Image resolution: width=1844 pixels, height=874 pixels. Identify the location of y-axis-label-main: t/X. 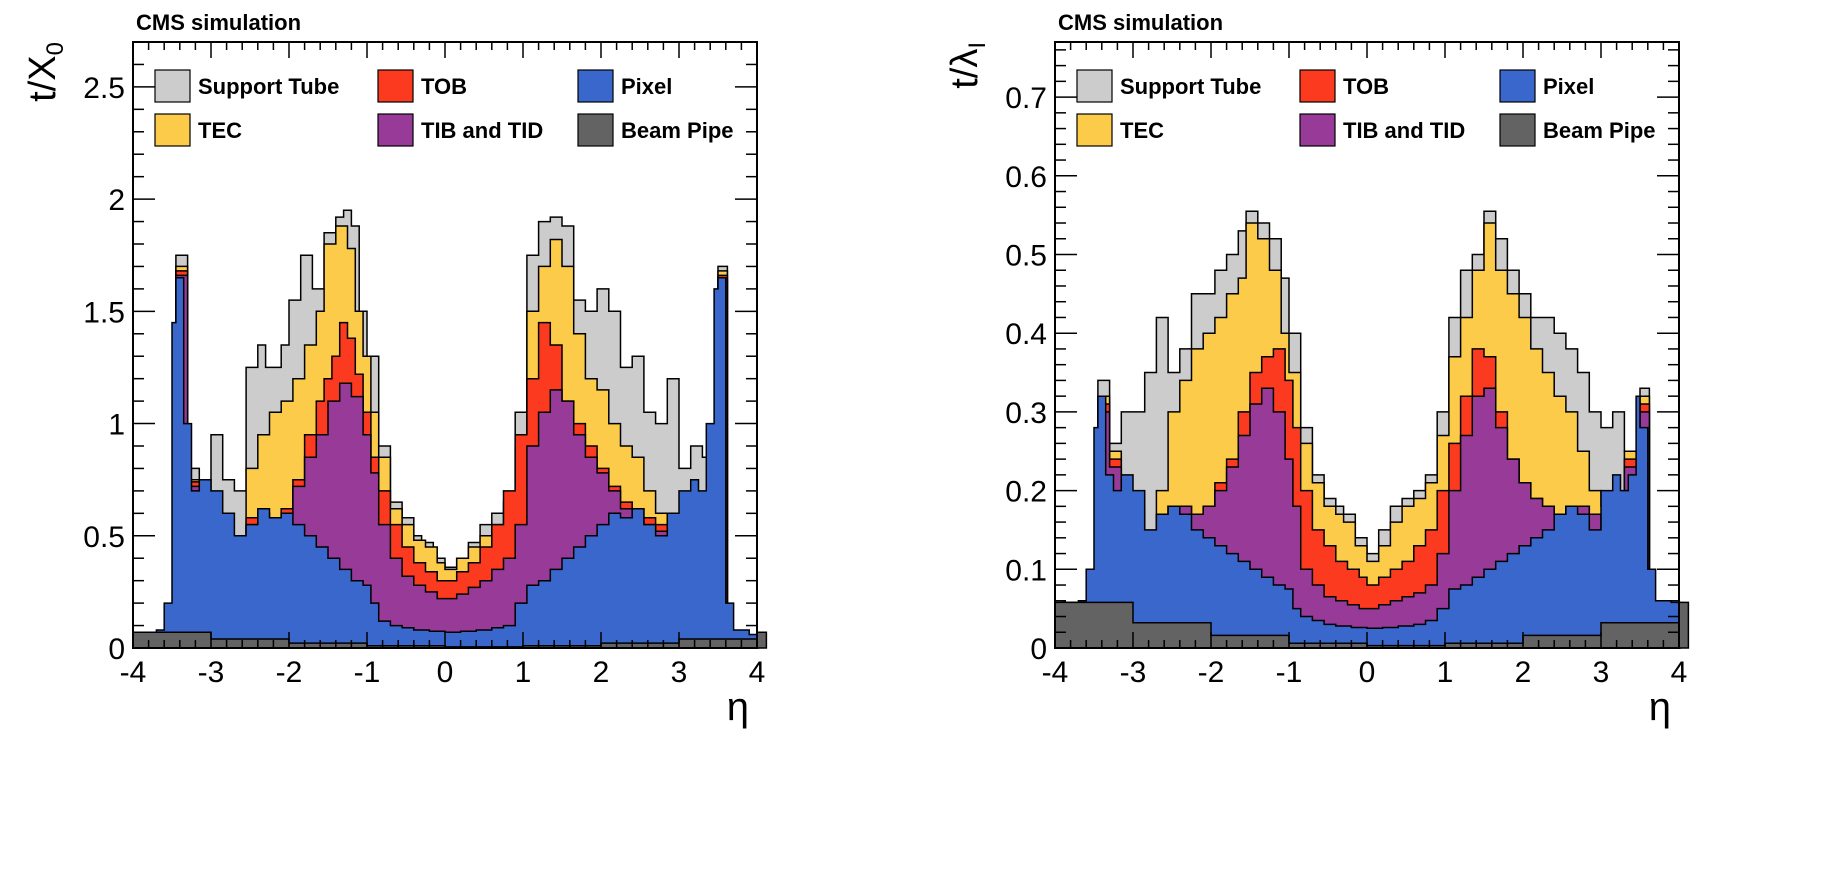
(43, 78).